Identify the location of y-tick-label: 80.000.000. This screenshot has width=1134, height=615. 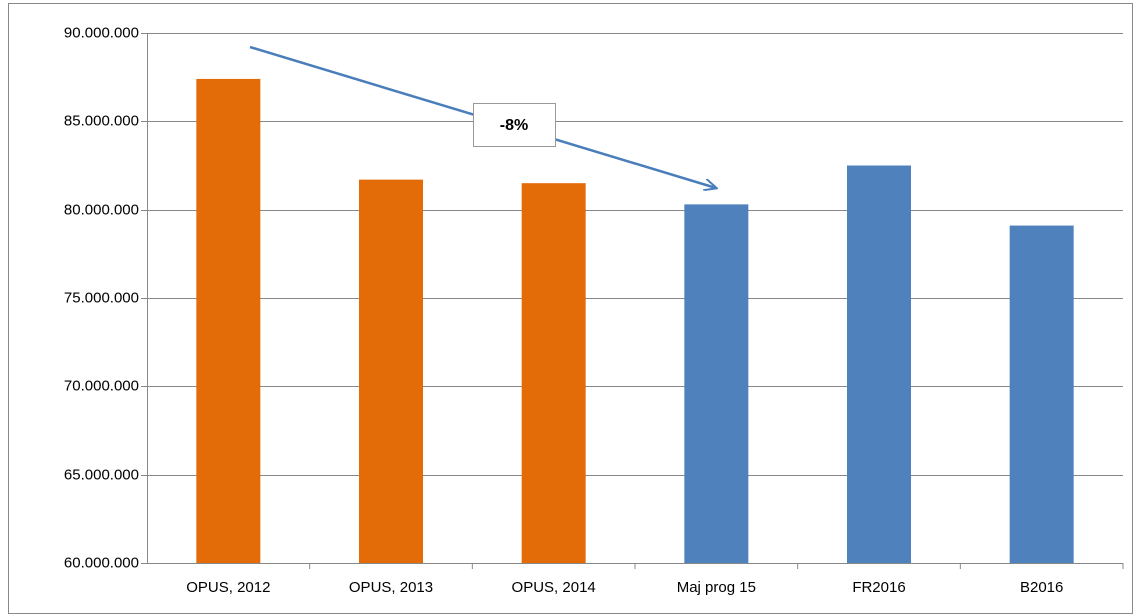
(101, 209).